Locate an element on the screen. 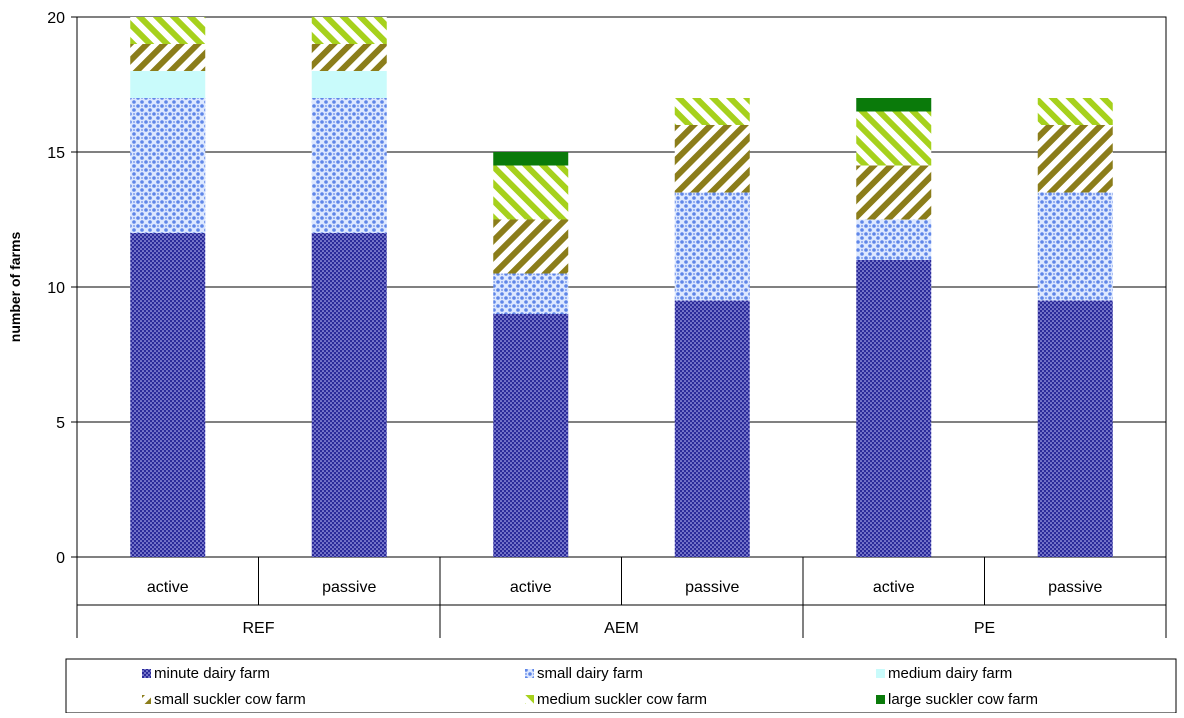 The image size is (1184, 718). legend-label: small suckler cow farm is located at coordinates (230, 699).